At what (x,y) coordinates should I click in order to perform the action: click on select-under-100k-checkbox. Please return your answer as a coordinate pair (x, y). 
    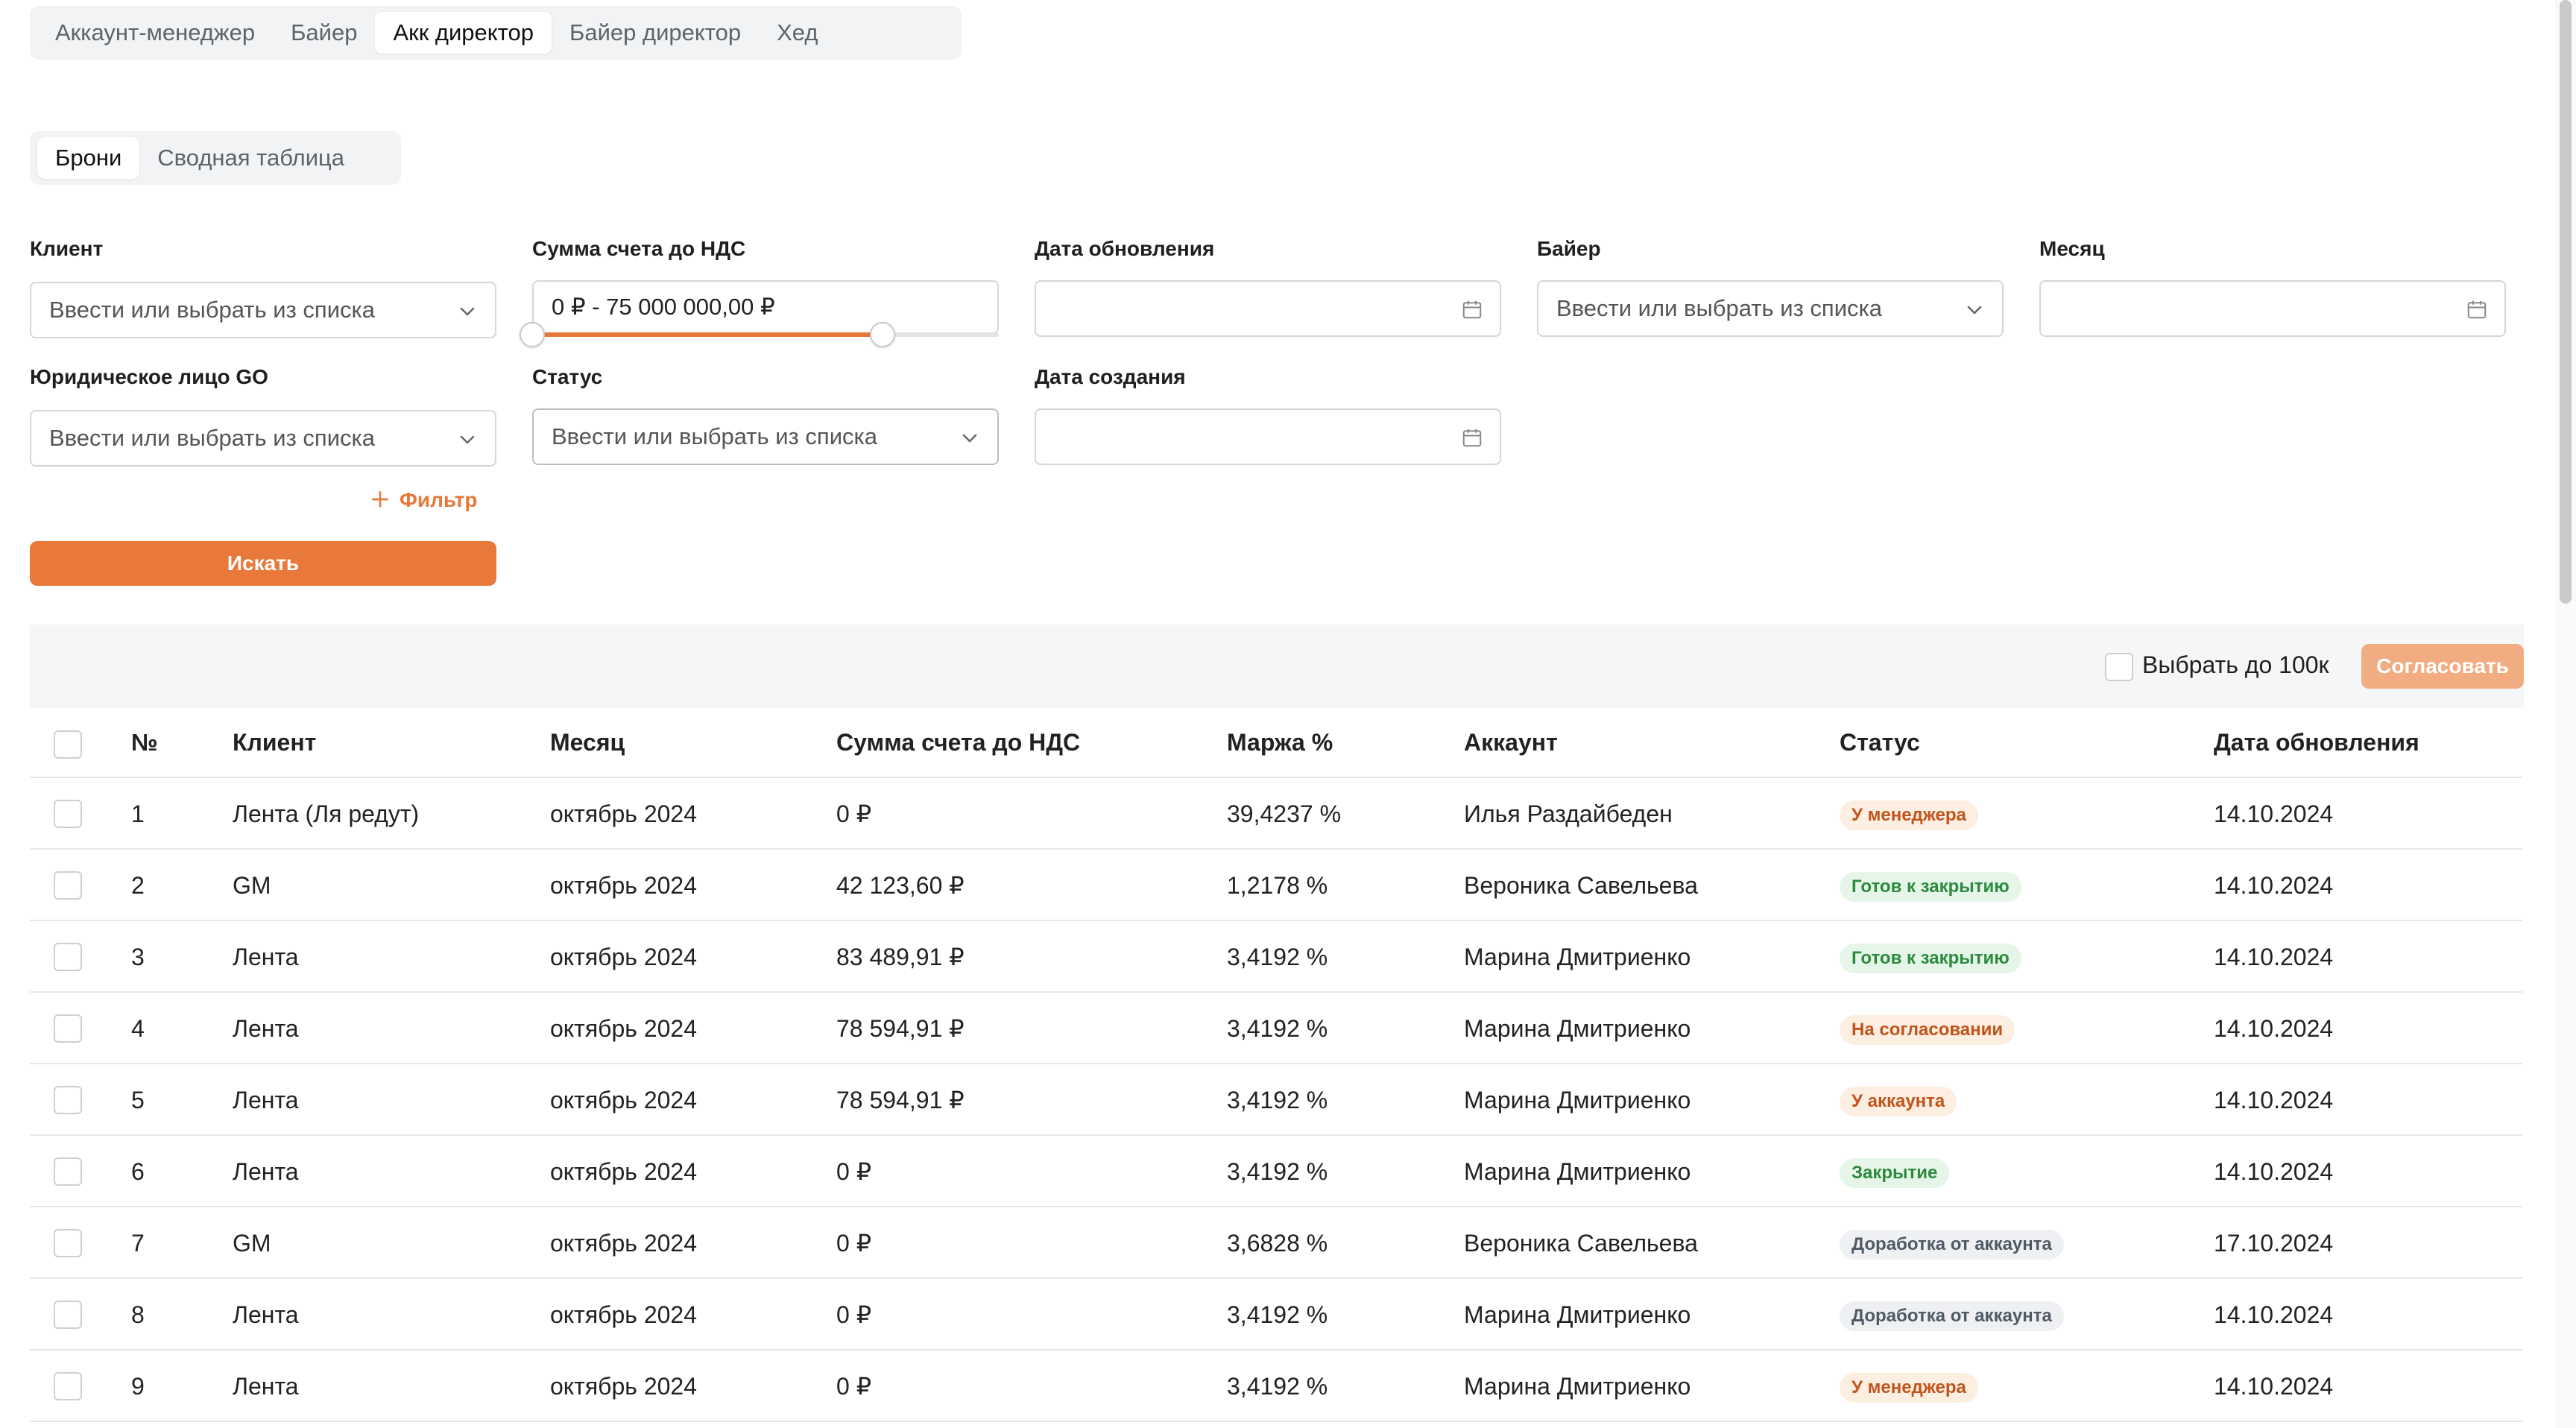
    Looking at the image, I should click on (2119, 667).